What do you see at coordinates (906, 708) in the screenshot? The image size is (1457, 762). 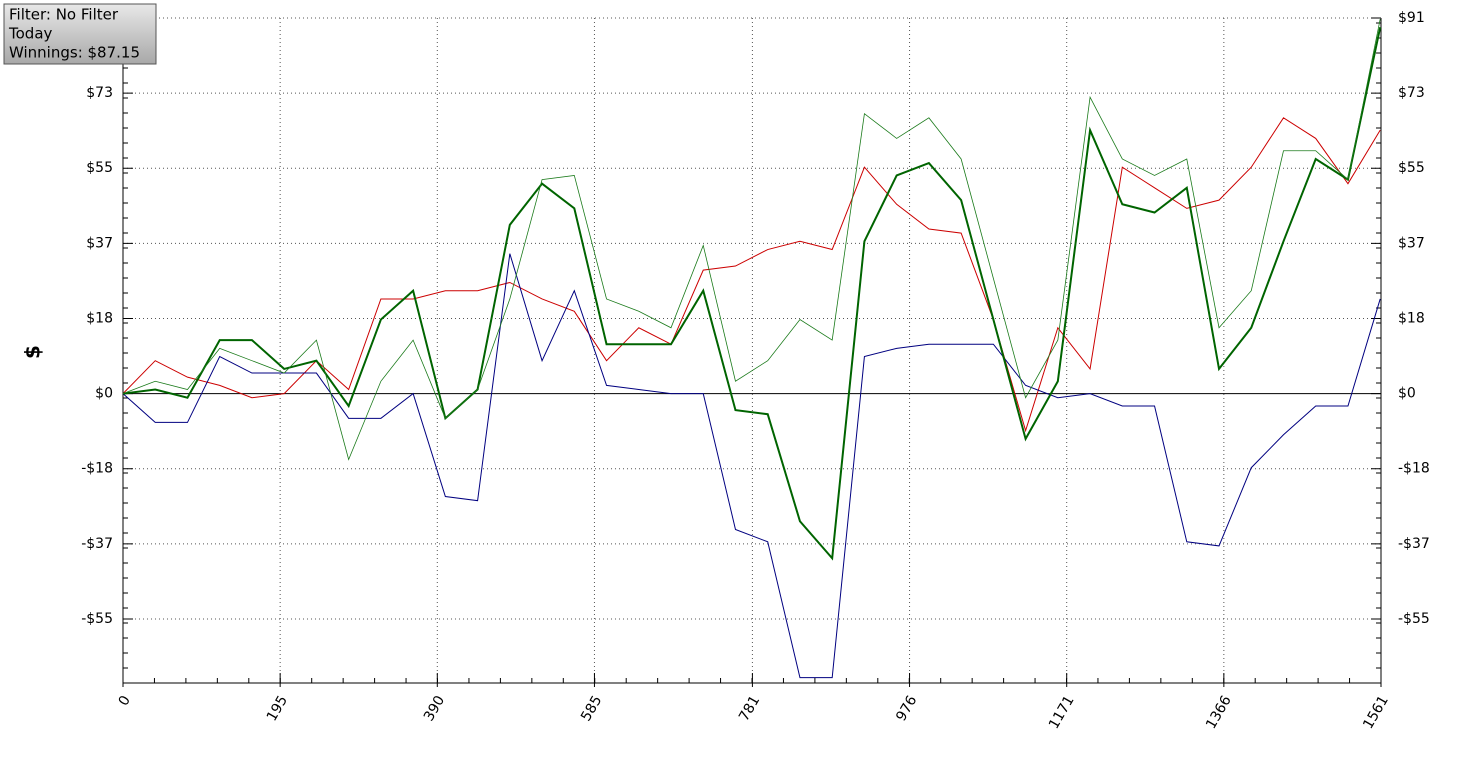 I see `x-tick-label: 976` at bounding box center [906, 708].